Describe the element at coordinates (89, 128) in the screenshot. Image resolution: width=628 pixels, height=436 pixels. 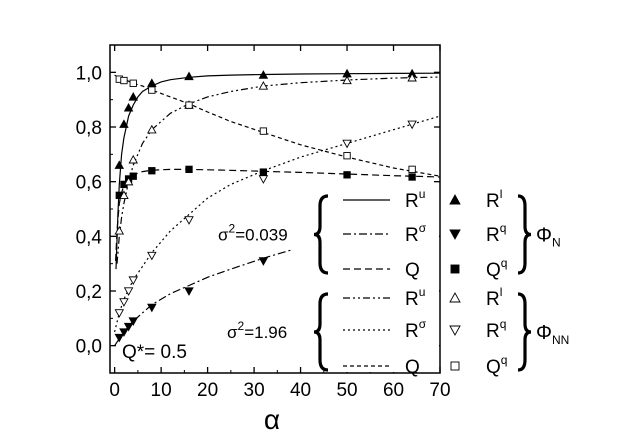
I see `y-tick-label: 0,8` at that location.